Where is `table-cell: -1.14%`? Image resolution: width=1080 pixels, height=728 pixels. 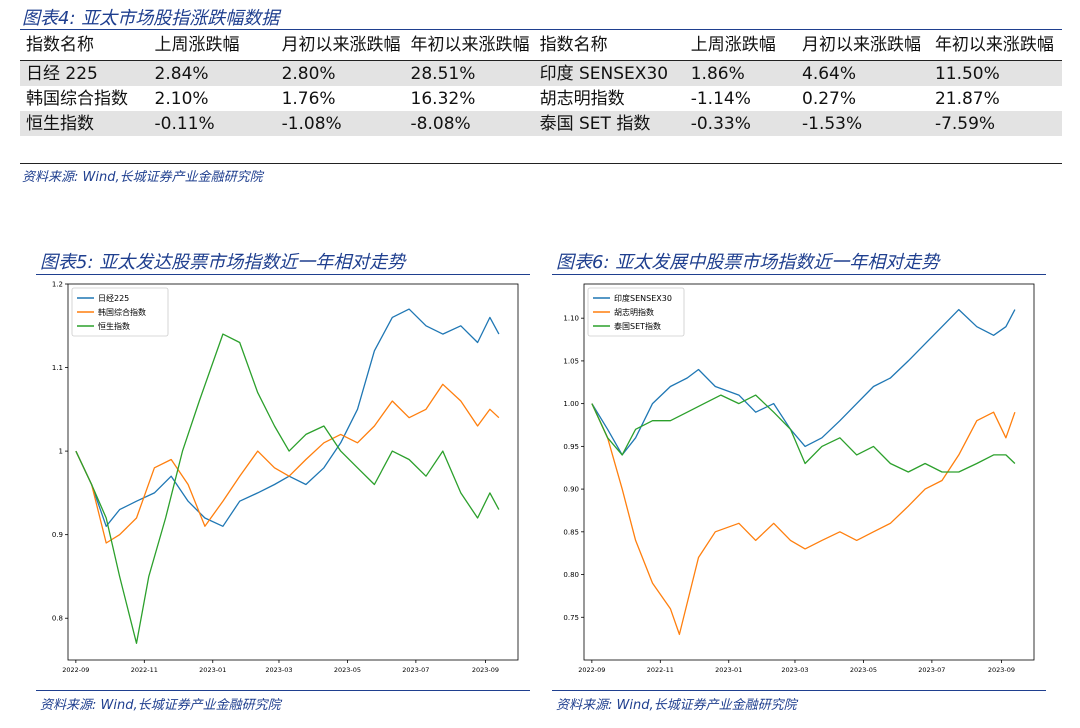 table-cell: -1.14% is located at coordinates (720, 99).